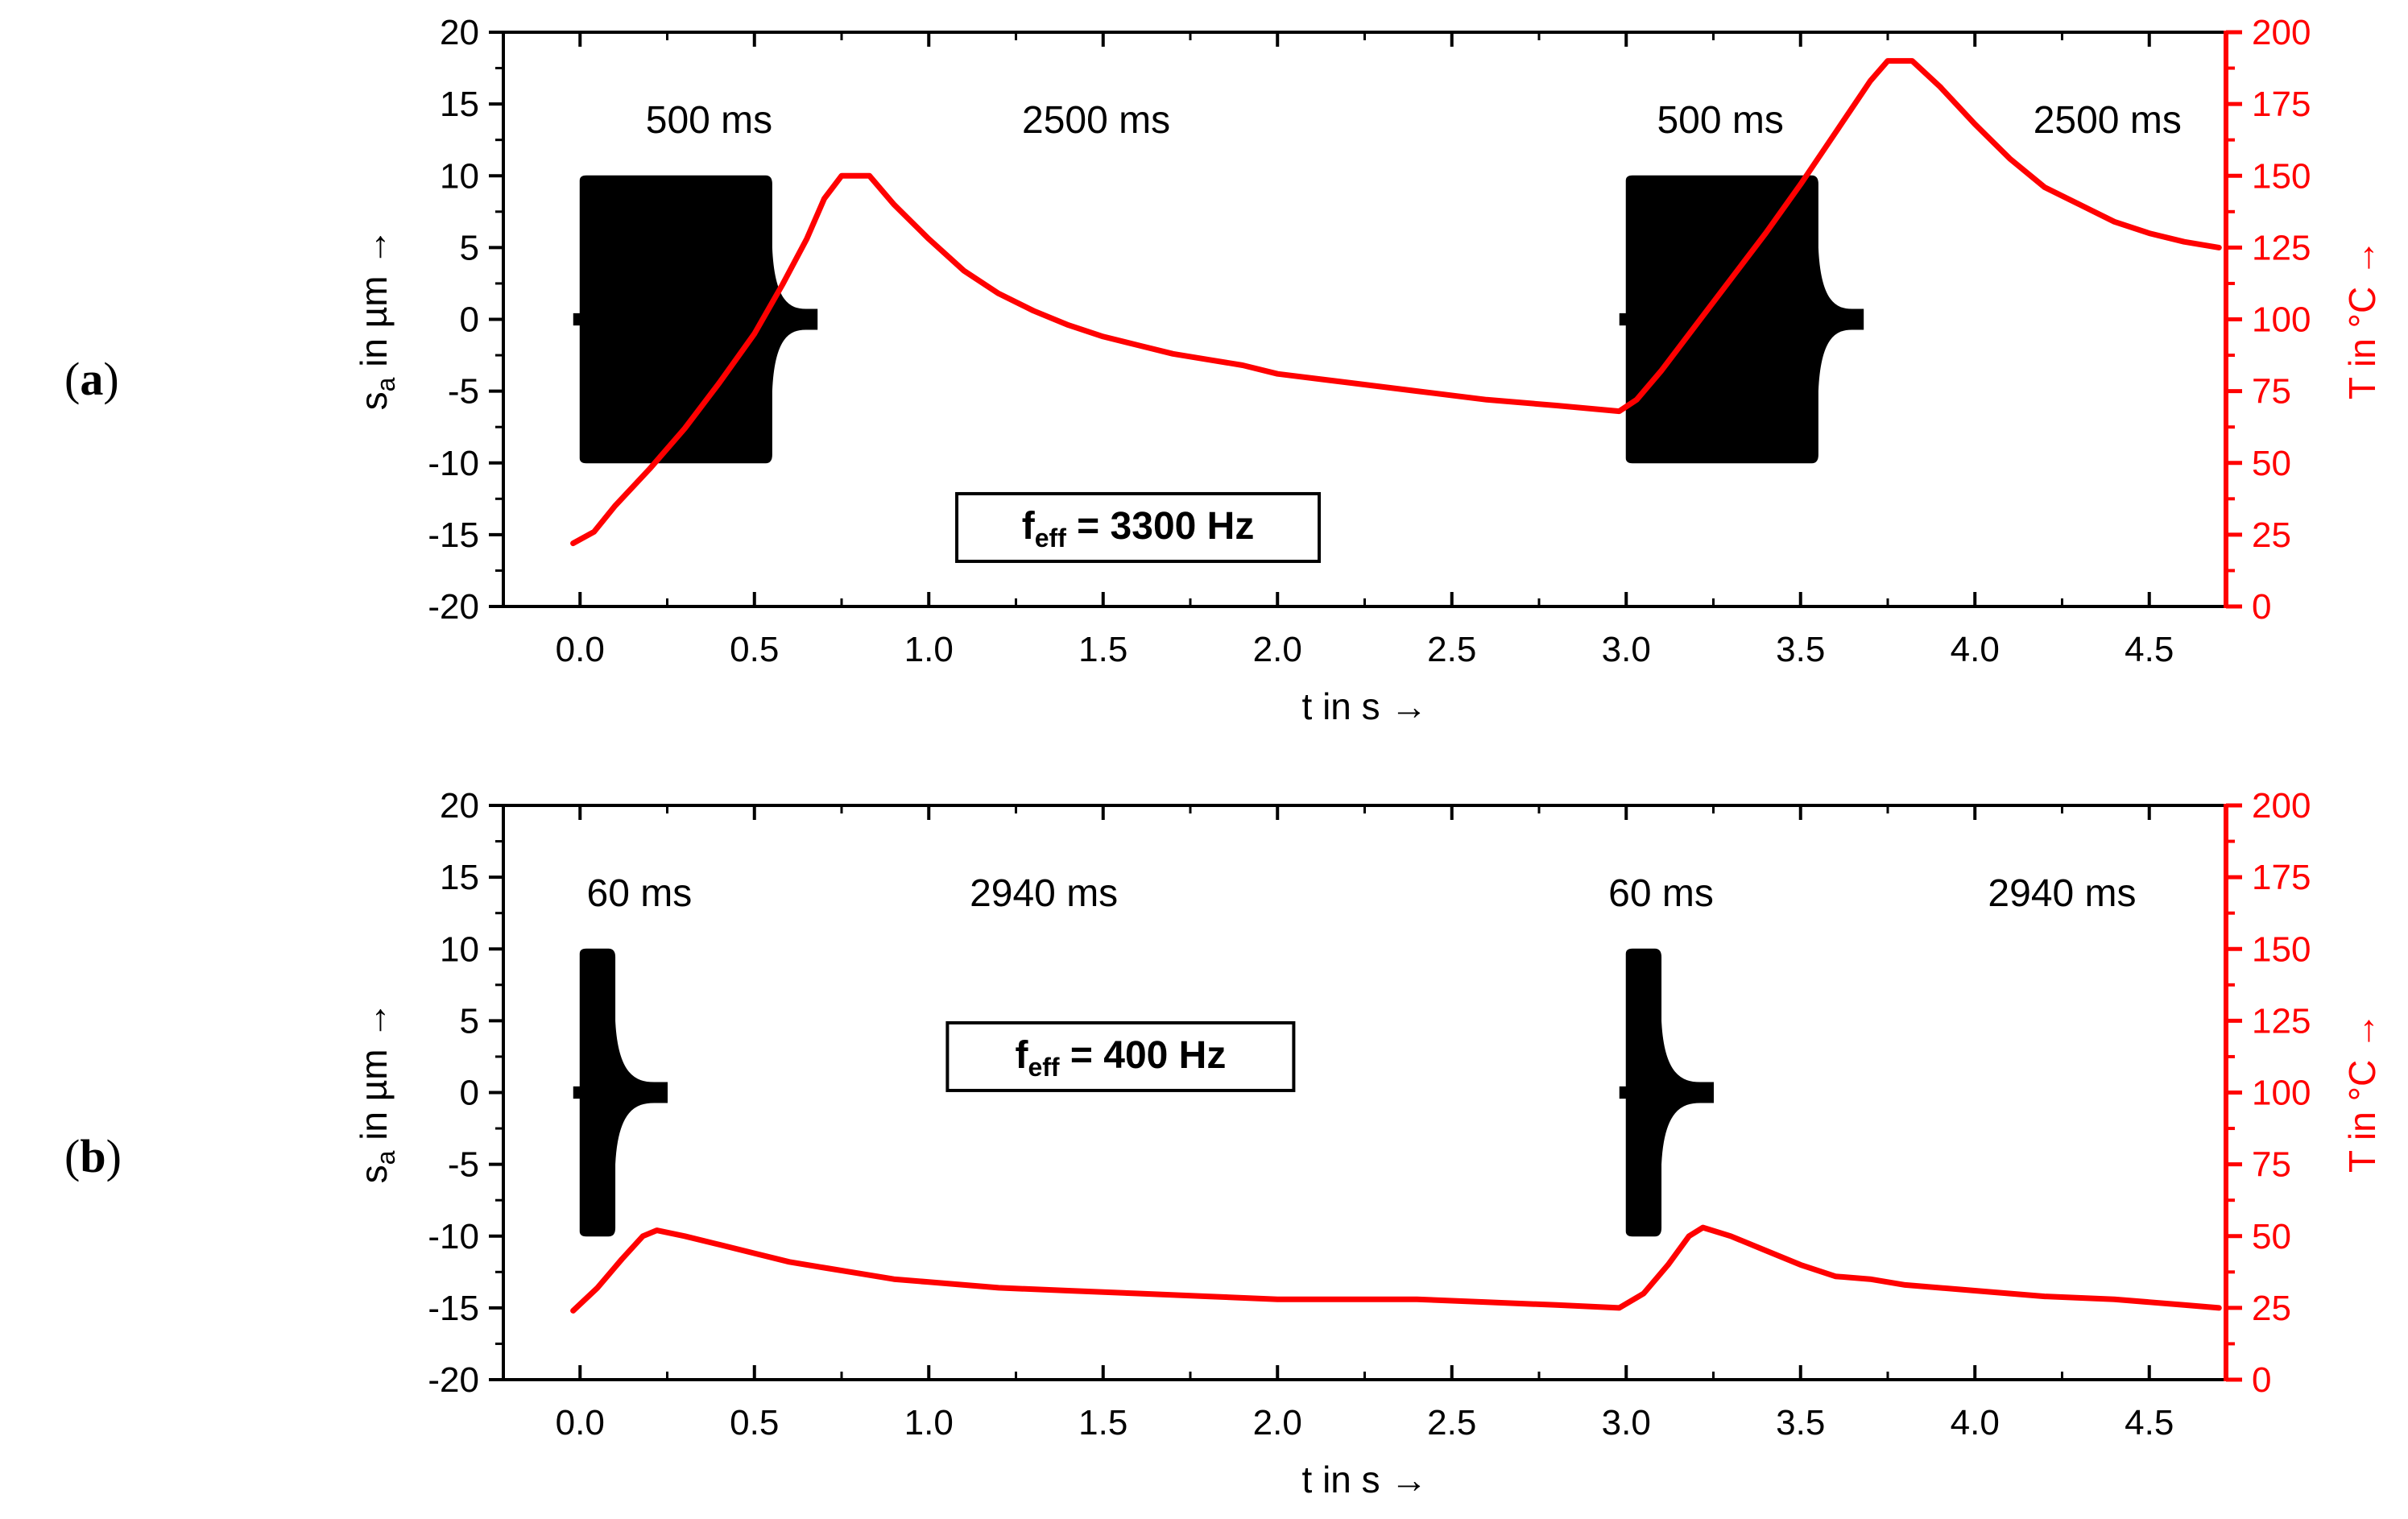 The image size is (2408, 1519). I want to click on panel-label: (a), so click(91, 379).